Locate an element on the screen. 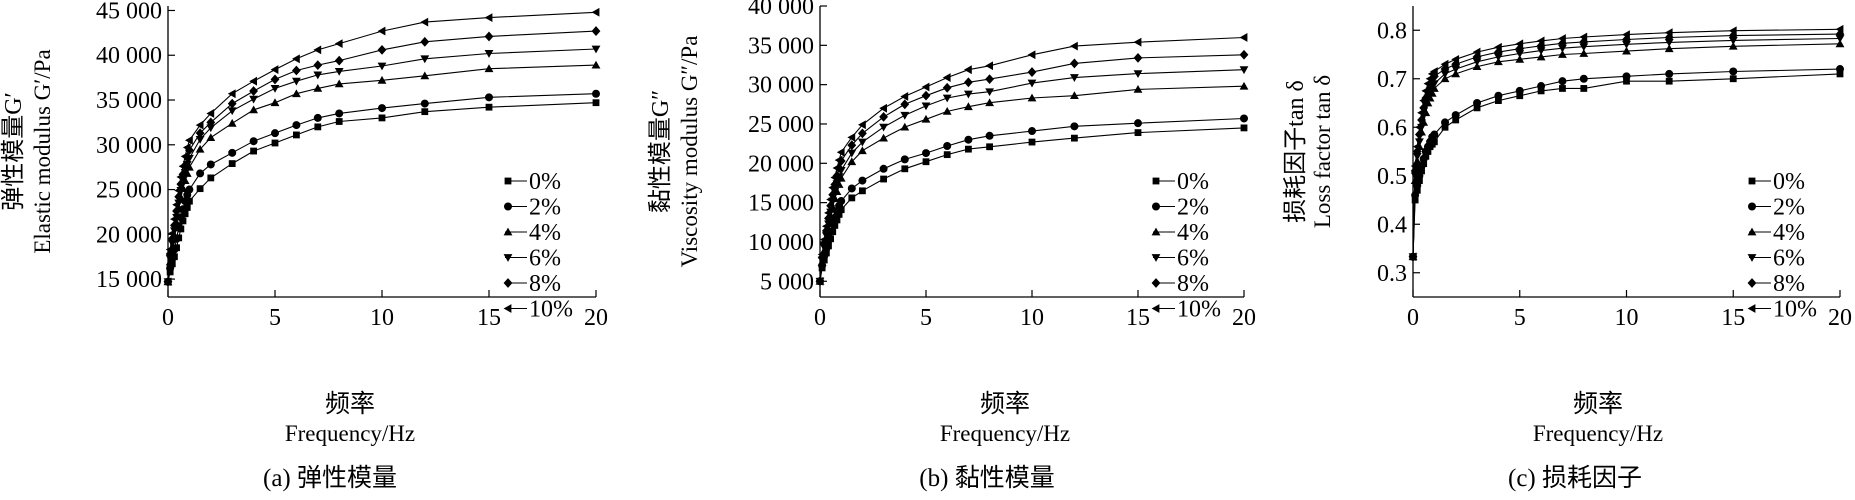 Image resolution: width=1855 pixels, height=500 pixels. x-tick-label: 0 is located at coordinates (1413, 318).